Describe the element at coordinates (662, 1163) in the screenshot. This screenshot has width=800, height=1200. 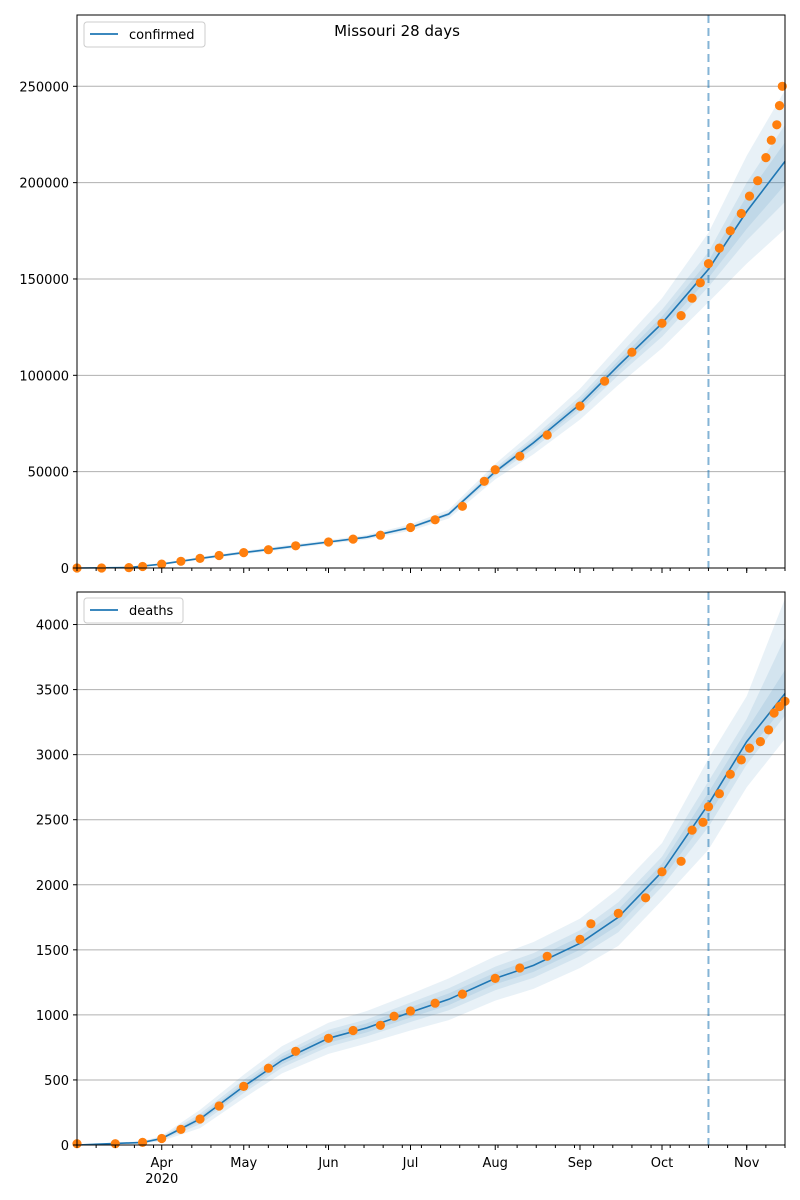
I see `deaths-xtick-label: Oct` at that location.